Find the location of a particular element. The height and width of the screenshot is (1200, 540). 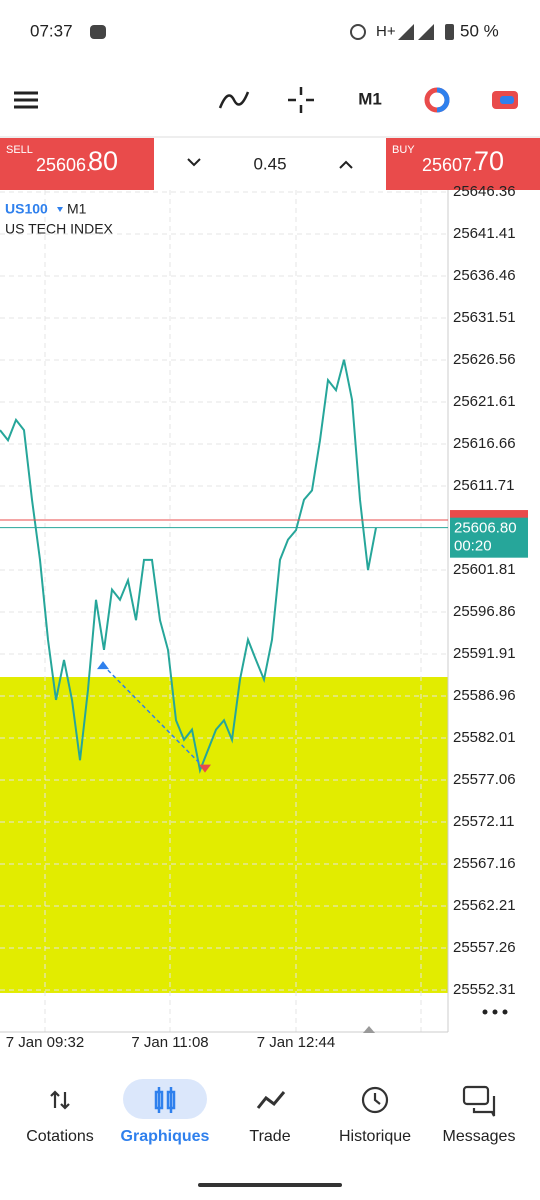

more-button is located at coordinates (495, 1012).